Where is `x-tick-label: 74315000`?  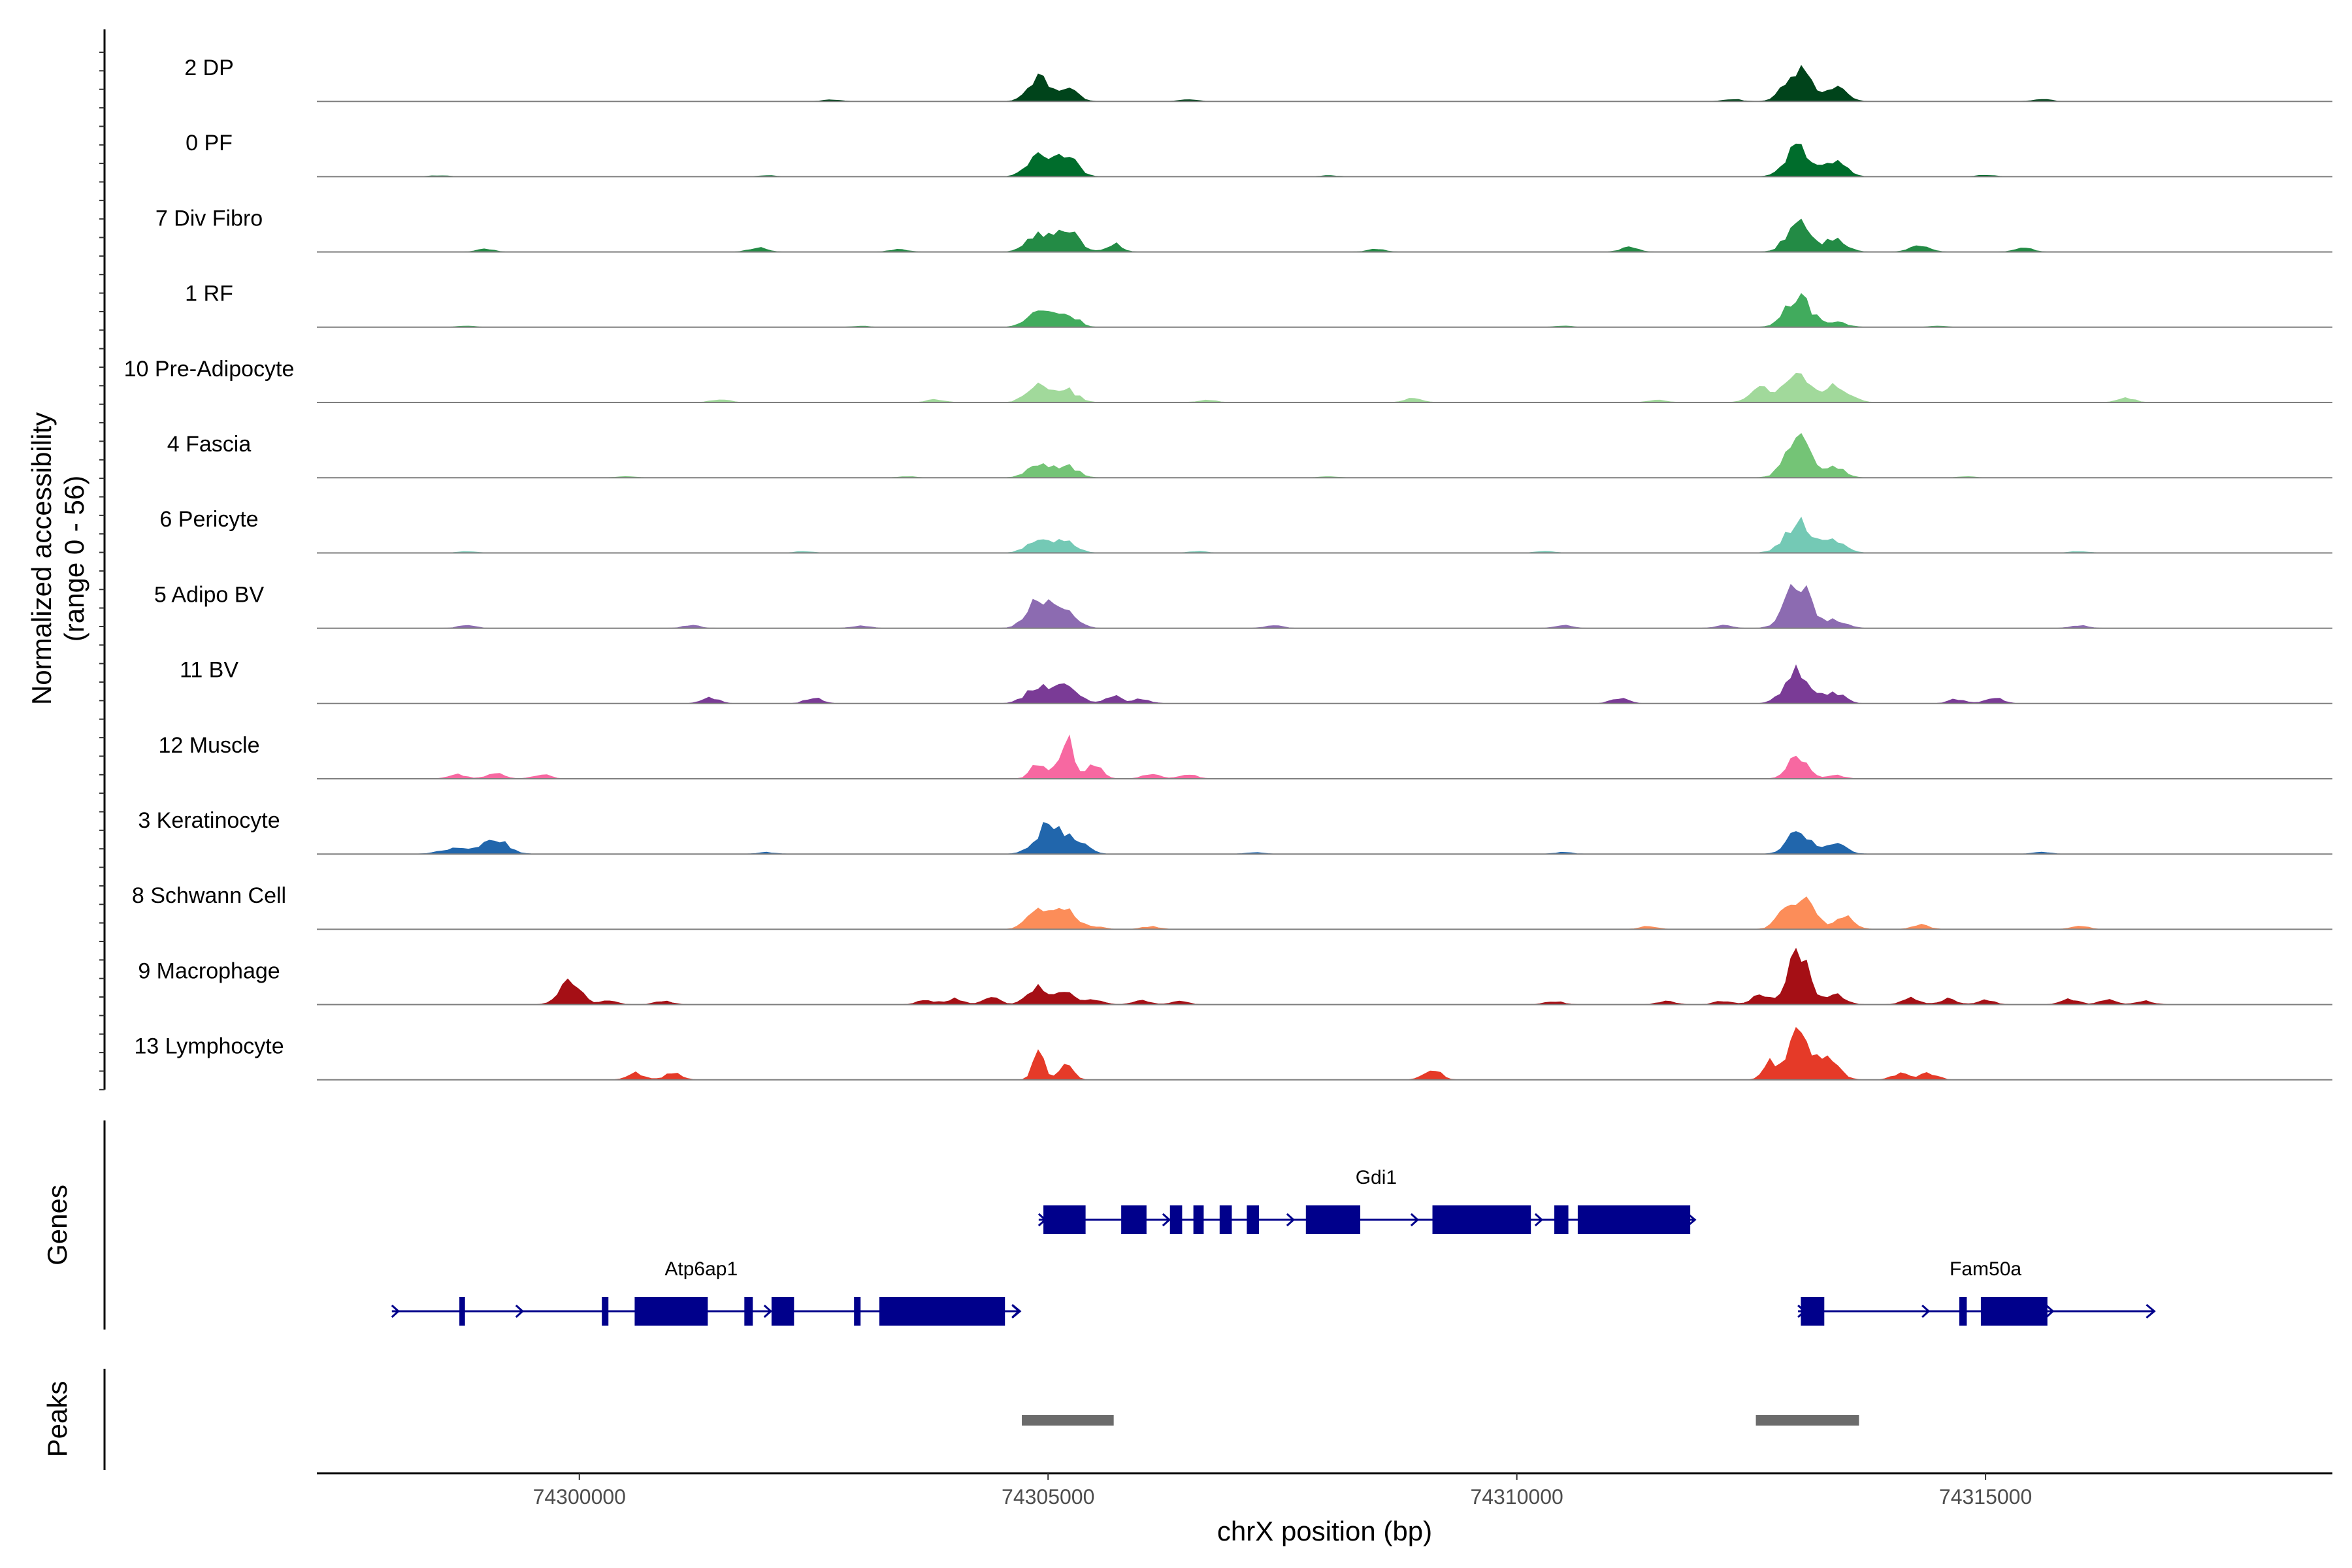
x-tick-label: 74315000 is located at coordinates (1985, 1497).